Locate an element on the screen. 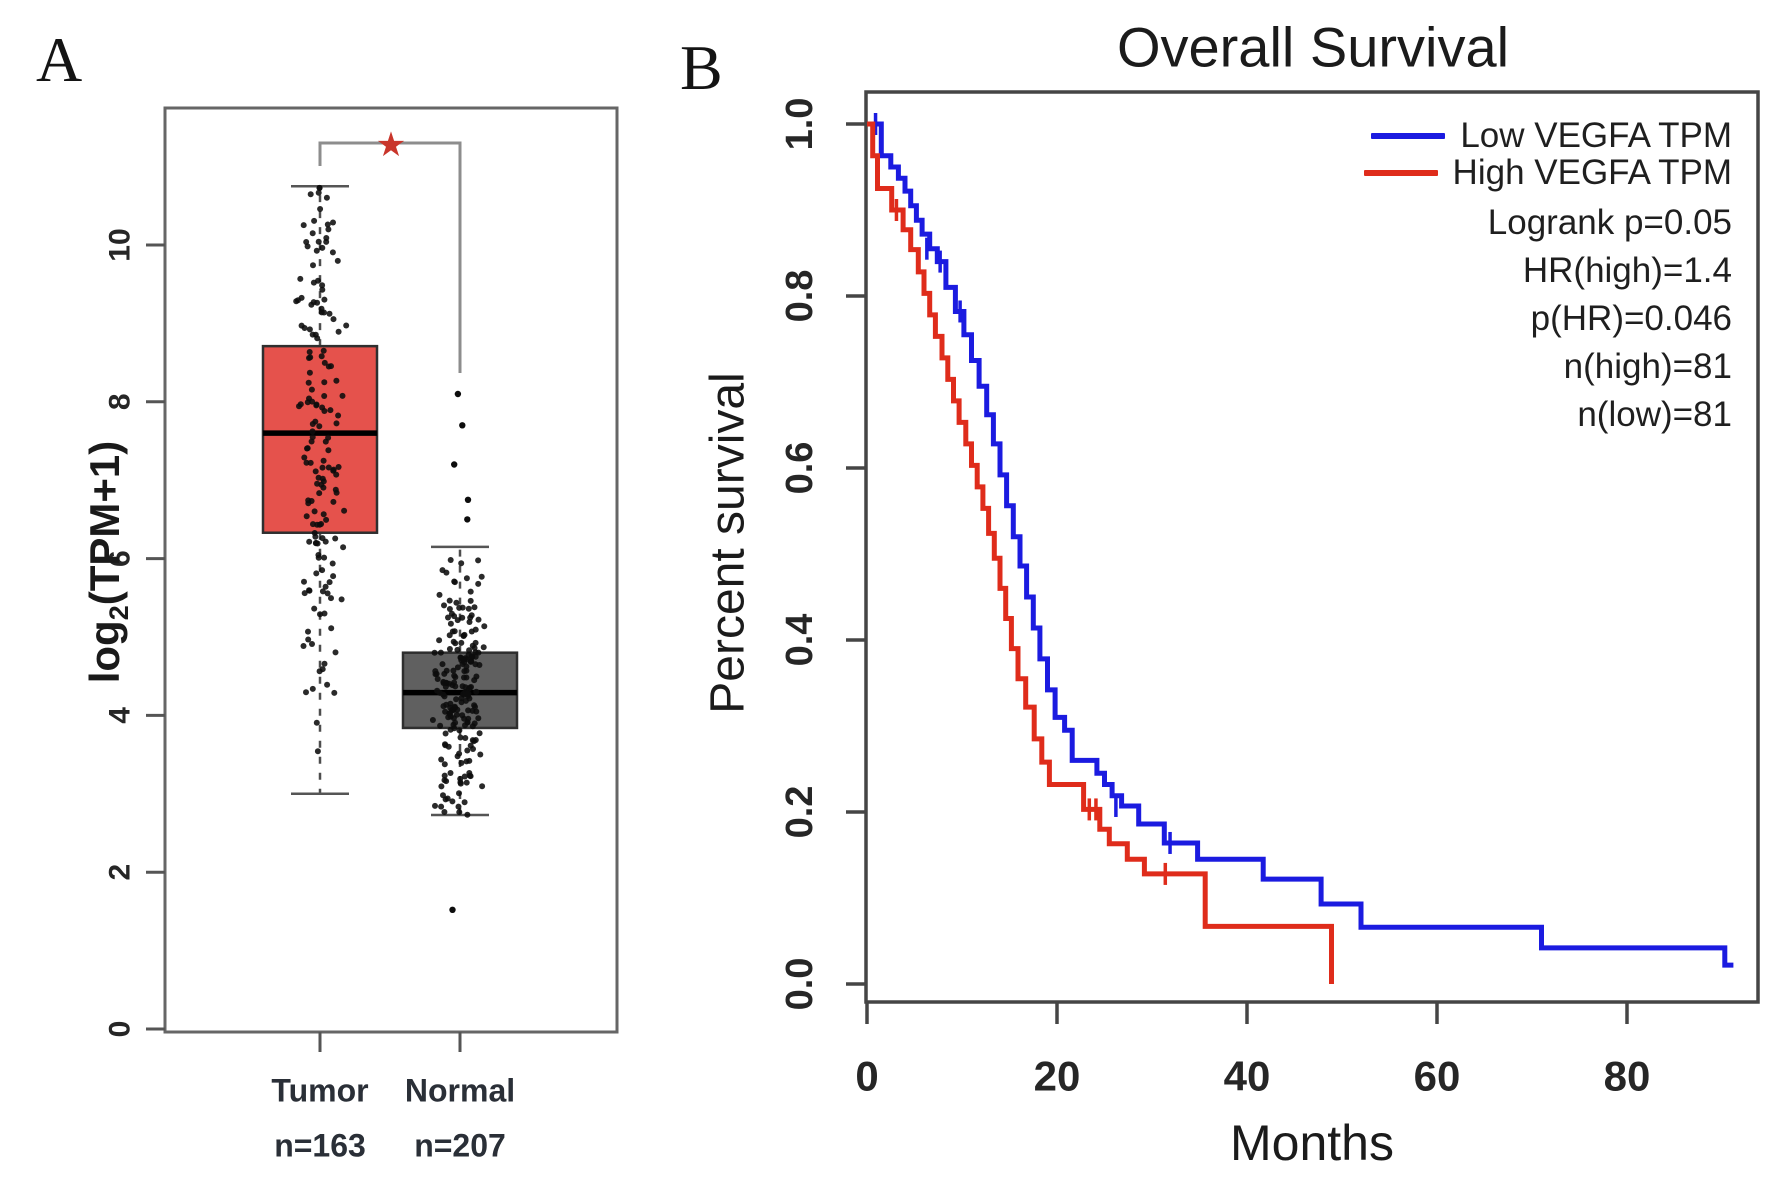 Image resolution: width=1772 pixels, height=1184 pixels. significance-star-icon: ★ is located at coordinates (391, 145).